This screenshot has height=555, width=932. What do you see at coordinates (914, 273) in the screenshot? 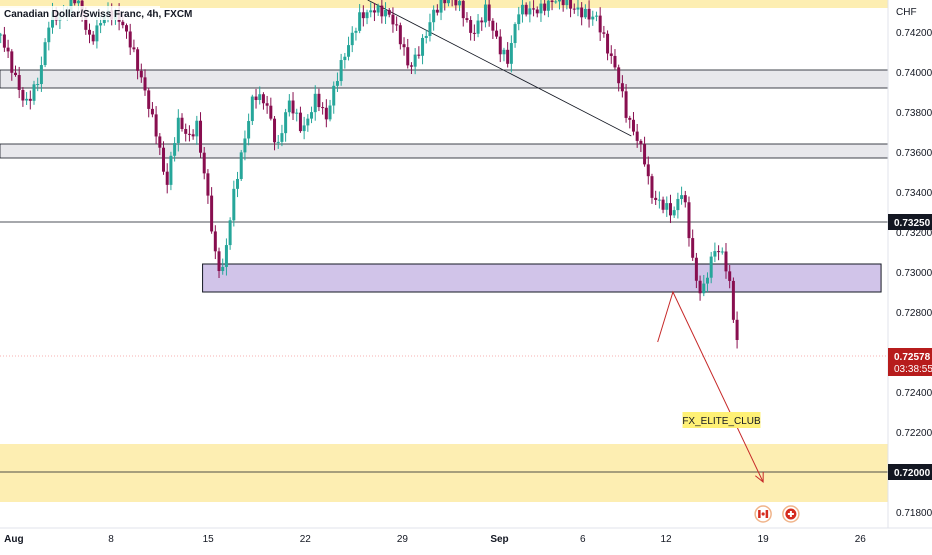
I see `y-tick-label: 0.73000` at bounding box center [914, 273].